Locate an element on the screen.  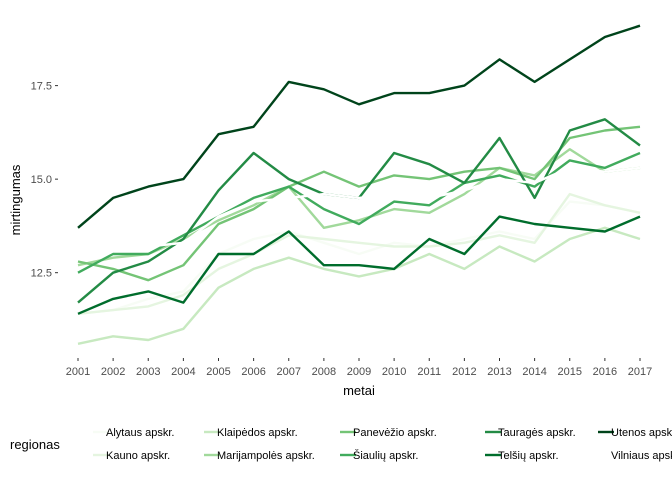
legend-label: Klaipėdos apskr. is located at coordinates (257, 433).